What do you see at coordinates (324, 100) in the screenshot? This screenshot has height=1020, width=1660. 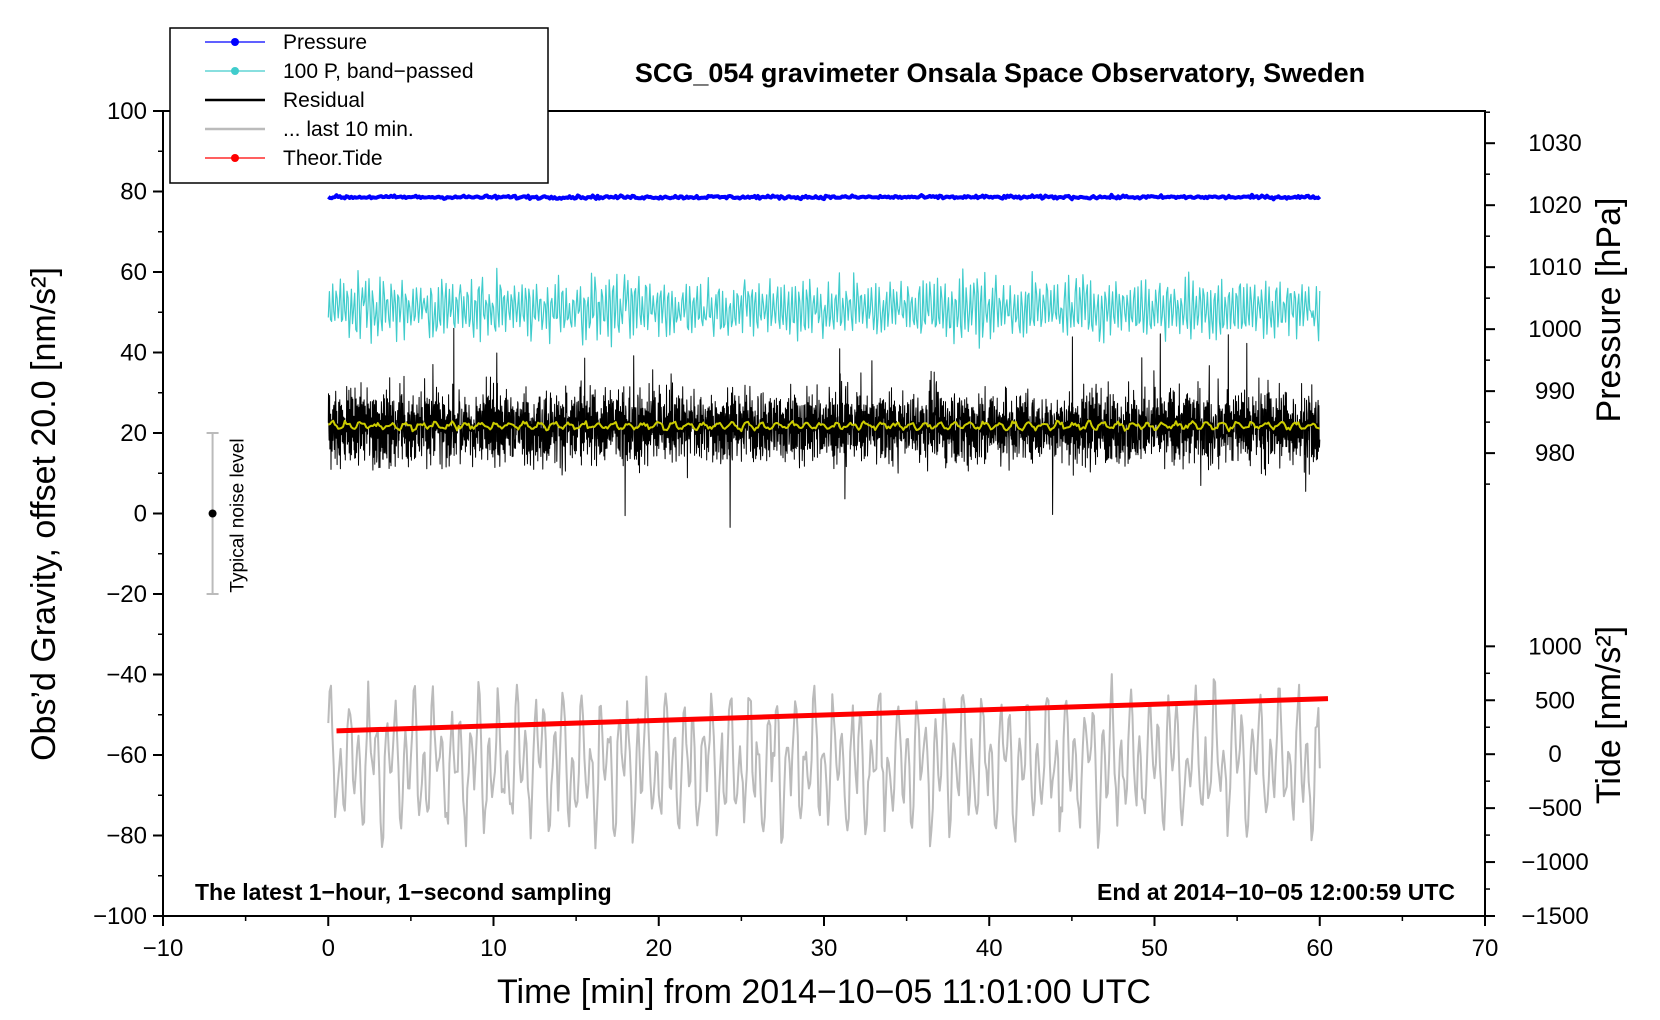 I see `legend-label: Residual` at bounding box center [324, 100].